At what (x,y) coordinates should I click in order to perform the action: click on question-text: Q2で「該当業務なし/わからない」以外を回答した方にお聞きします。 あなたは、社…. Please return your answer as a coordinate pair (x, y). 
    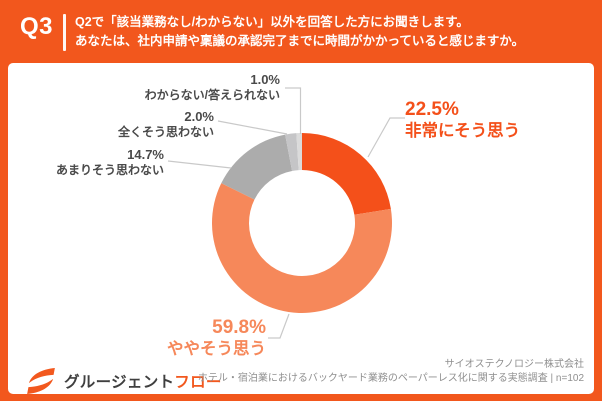
    Looking at the image, I should click on (335, 32).